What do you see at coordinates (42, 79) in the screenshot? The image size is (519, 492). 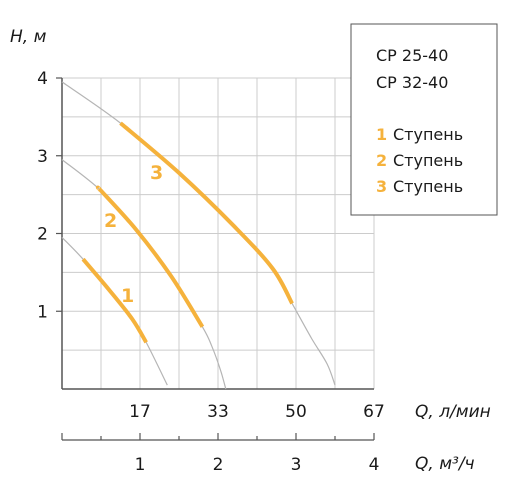 I see `y-tick-label: 4` at bounding box center [42, 79].